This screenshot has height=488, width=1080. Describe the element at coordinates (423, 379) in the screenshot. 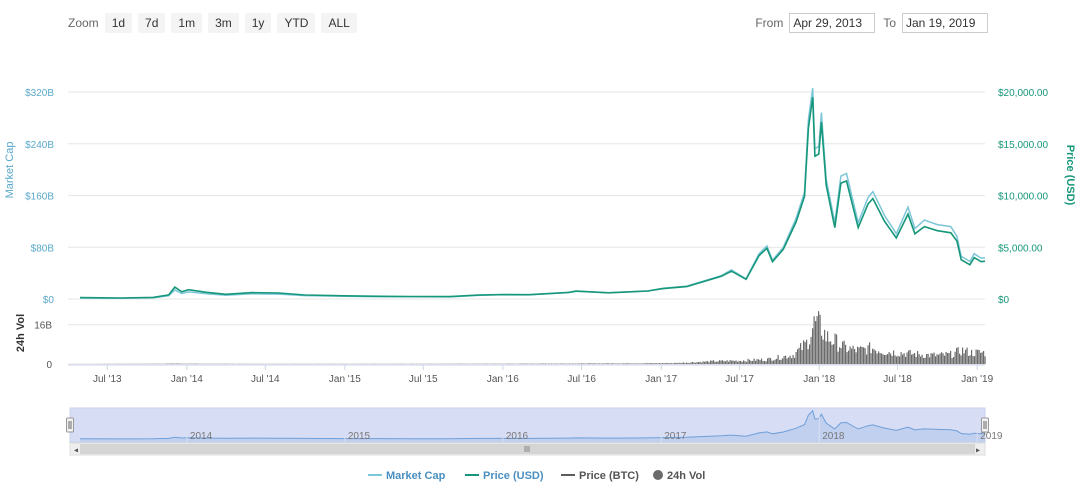

I see `x-axis-tick-label: Jul '15` at that location.